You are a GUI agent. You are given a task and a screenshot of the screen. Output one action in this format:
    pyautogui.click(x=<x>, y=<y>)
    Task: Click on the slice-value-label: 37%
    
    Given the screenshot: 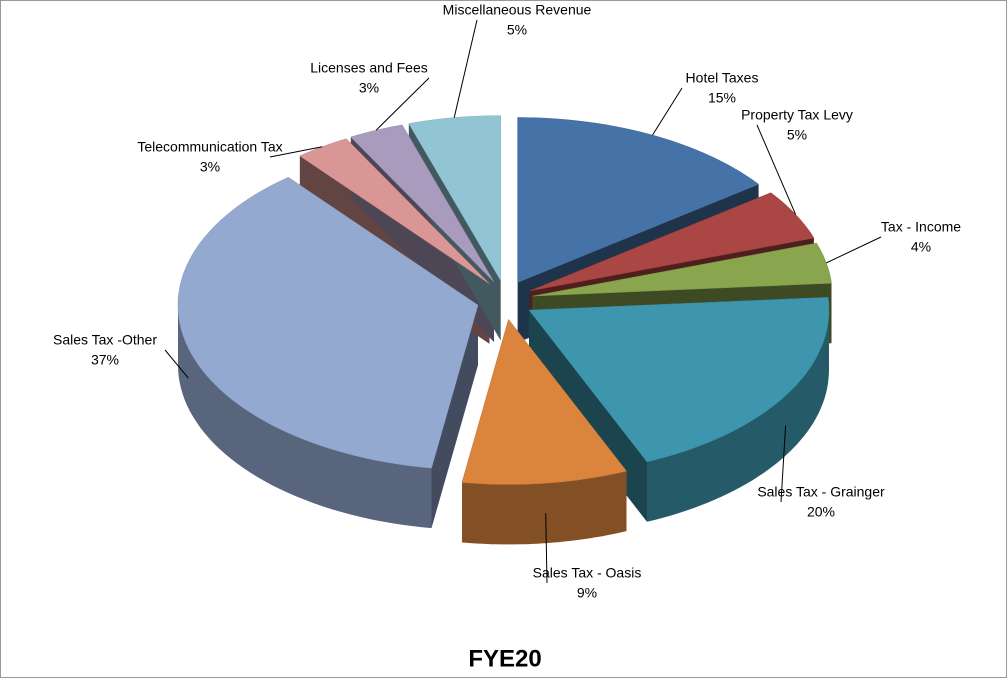 What is the action you would take?
    pyautogui.click(x=105, y=360)
    